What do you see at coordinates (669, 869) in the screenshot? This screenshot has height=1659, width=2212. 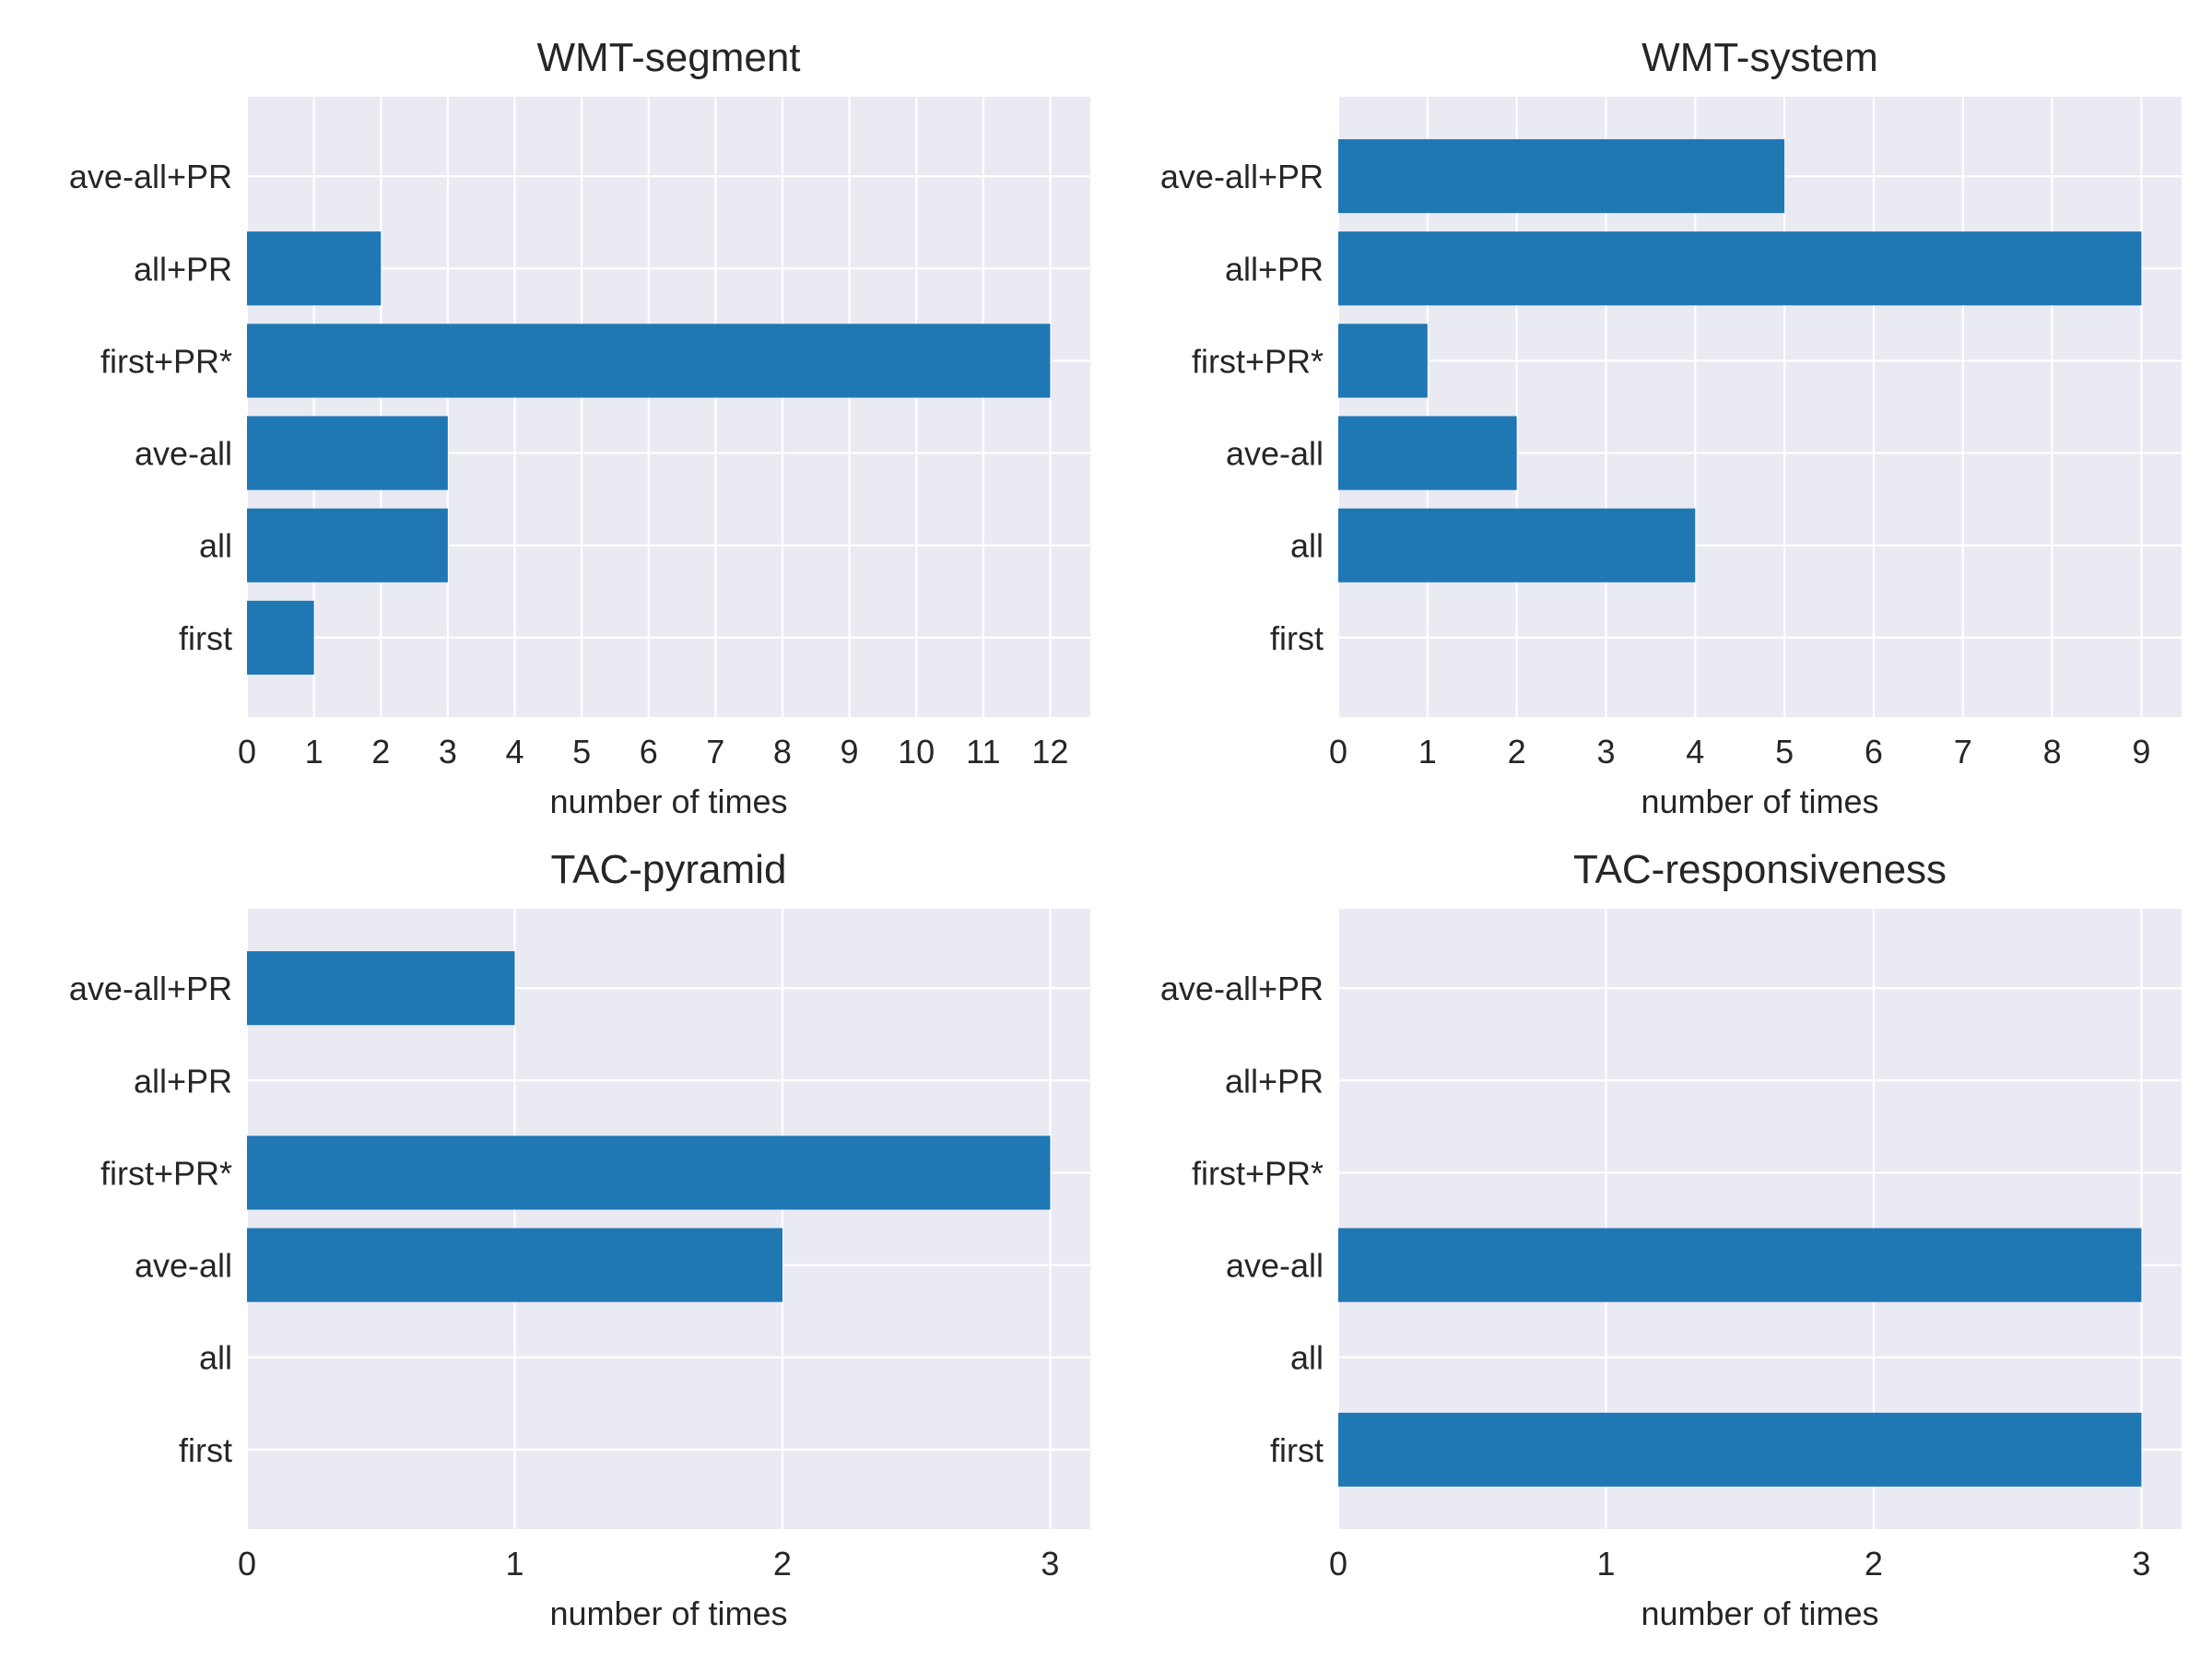 I see `chart-title: TAC-pyramid` at bounding box center [669, 869].